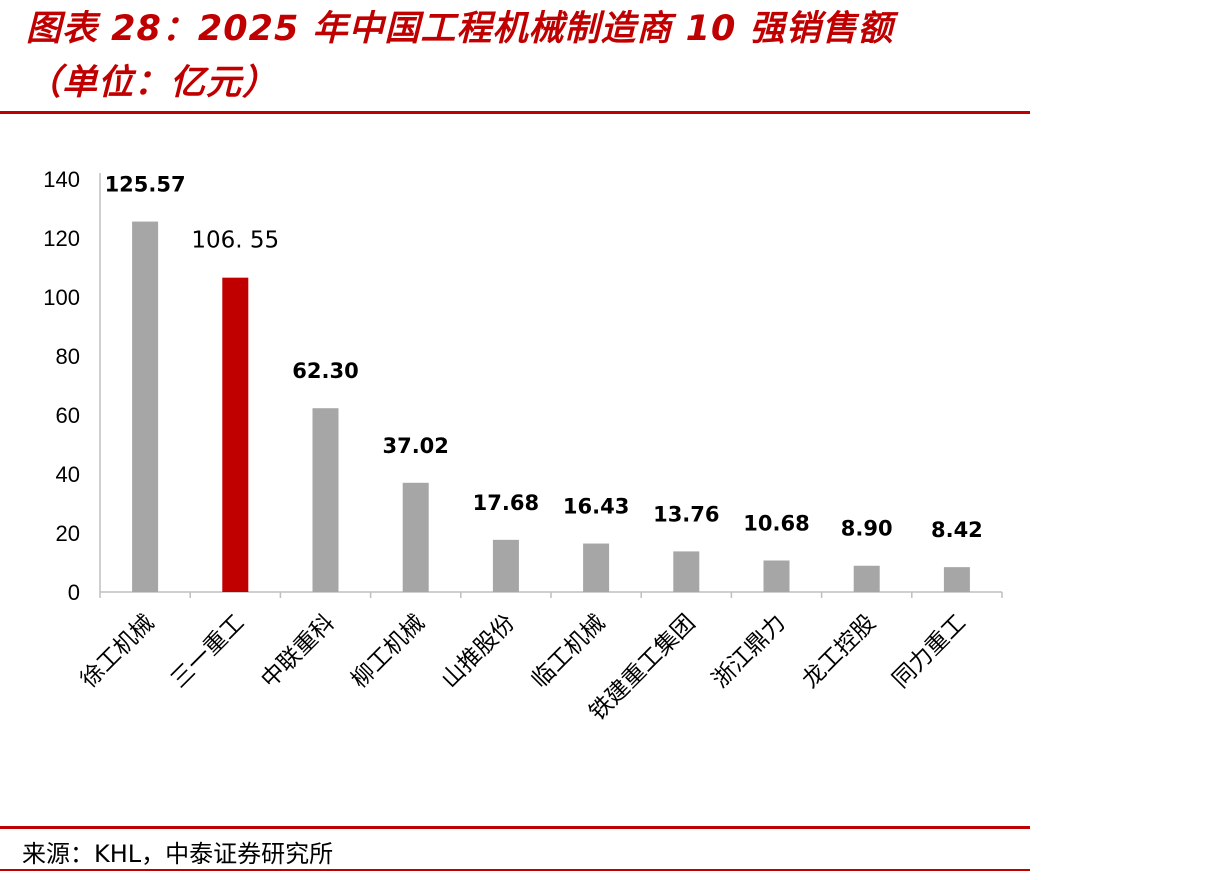 The height and width of the screenshot is (880, 1224). What do you see at coordinates (460, 29) in the screenshot?
I see `chart-title-line1: 图表 28：2025 年中国工程机械制造商 10 强销售额` at bounding box center [460, 29].